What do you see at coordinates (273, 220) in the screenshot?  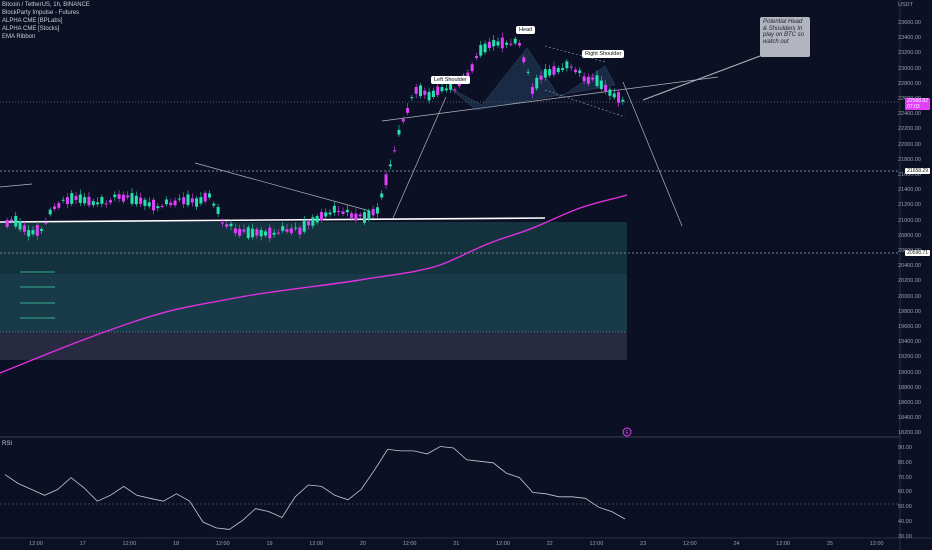 I see `support-line` at bounding box center [273, 220].